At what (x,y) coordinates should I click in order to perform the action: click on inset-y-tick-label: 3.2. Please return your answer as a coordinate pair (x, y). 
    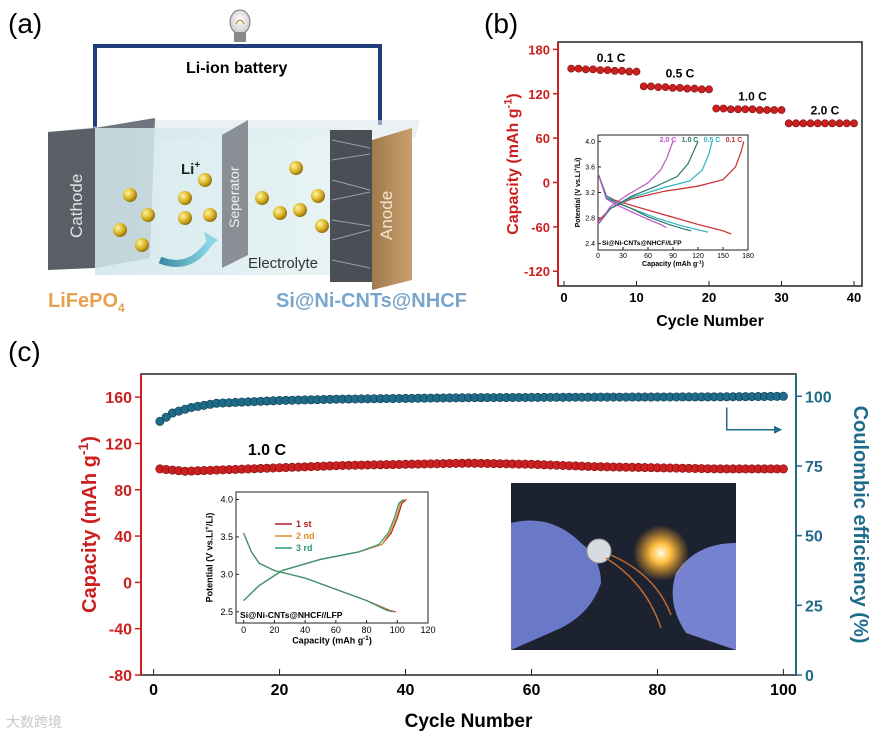
    Looking at the image, I should click on (590, 193).